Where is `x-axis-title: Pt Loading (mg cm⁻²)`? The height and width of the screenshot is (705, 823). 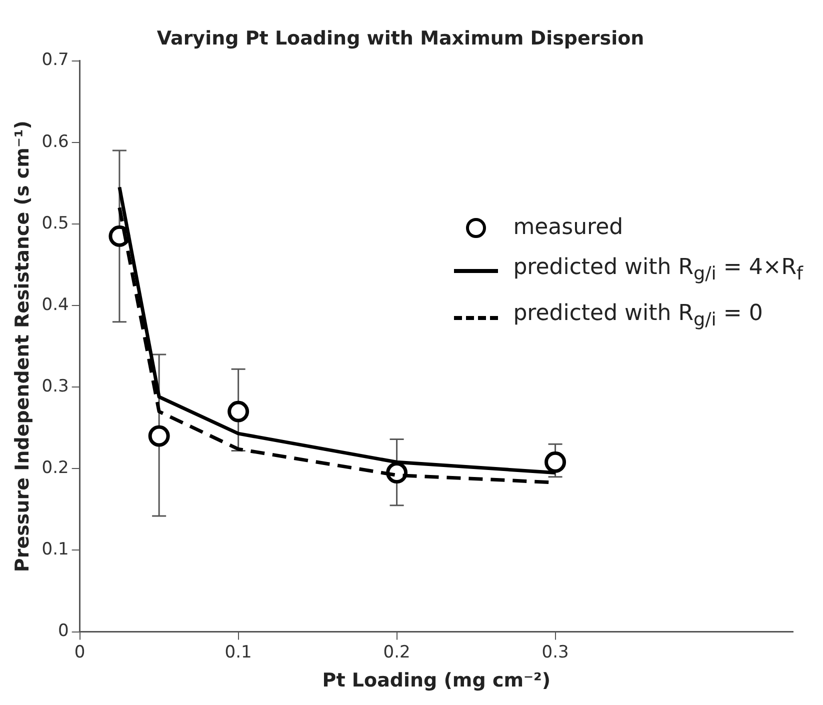 x-axis-title: Pt Loading (mg cm⁻²) is located at coordinates (436, 681).